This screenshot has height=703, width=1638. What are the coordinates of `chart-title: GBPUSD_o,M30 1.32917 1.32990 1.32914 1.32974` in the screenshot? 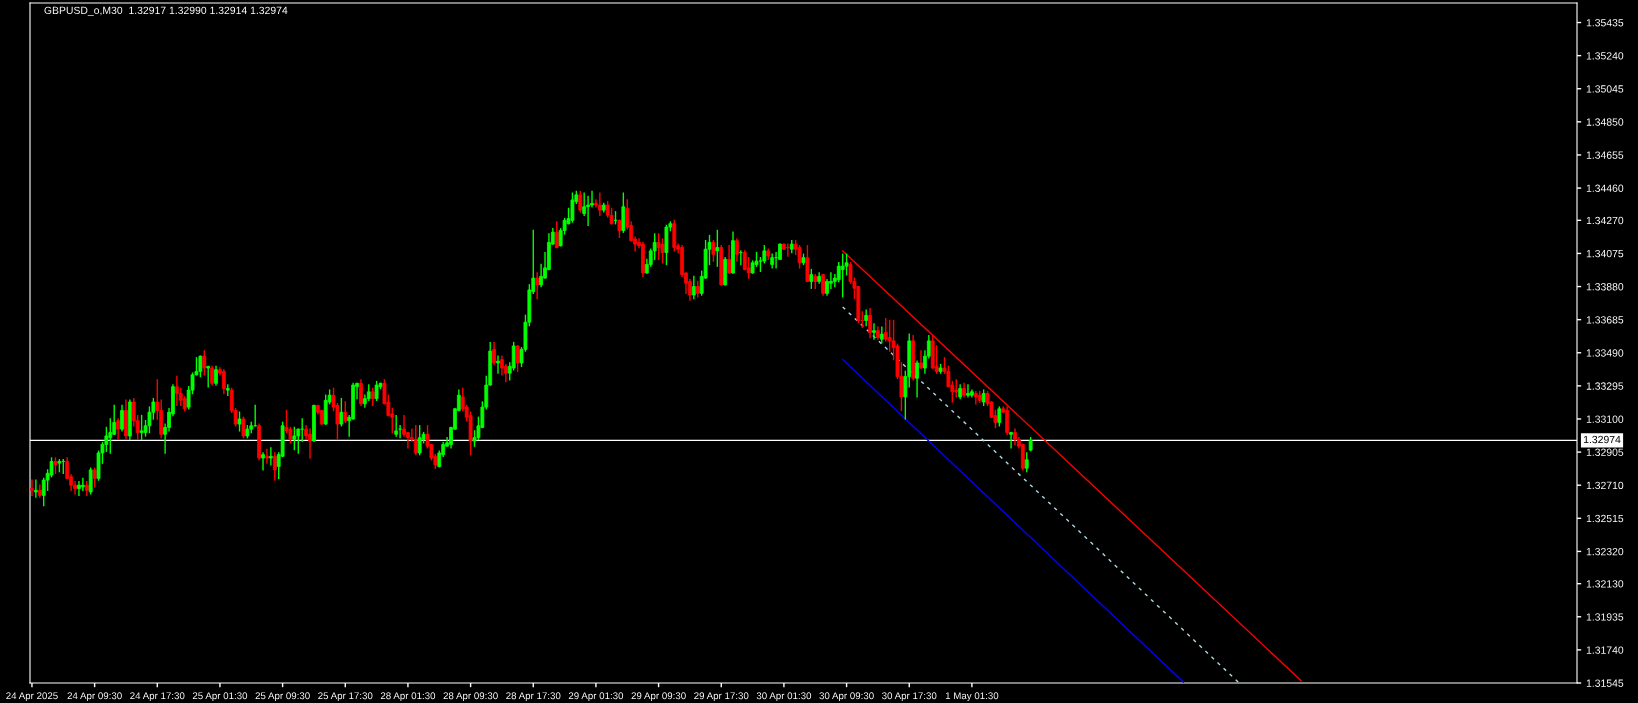 It's located at (166, 11).